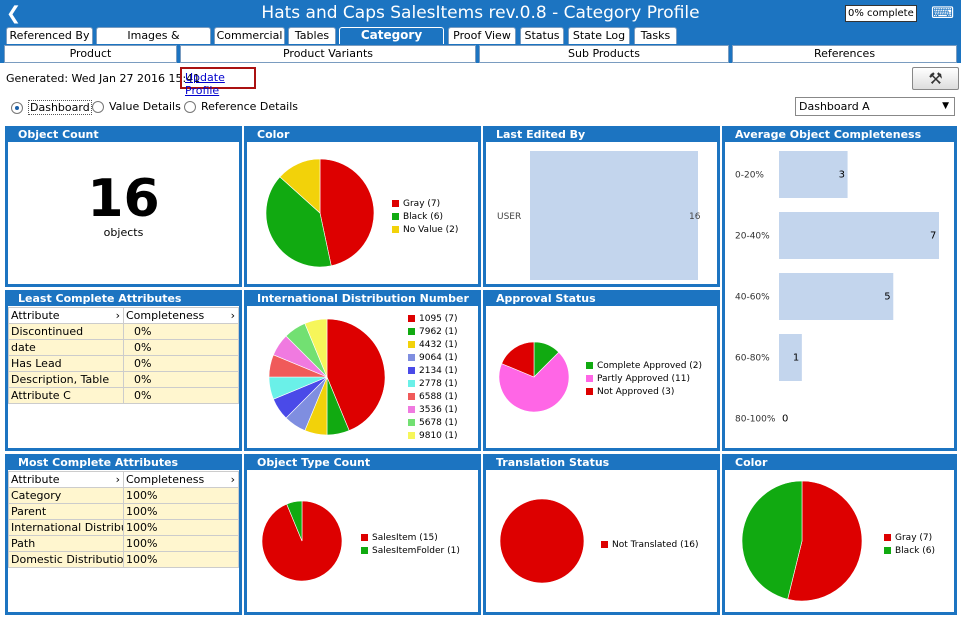 This screenshot has height=619, width=961. What do you see at coordinates (875, 106) in the screenshot?
I see `dashboard-select: Dashboard A ▼` at bounding box center [875, 106].